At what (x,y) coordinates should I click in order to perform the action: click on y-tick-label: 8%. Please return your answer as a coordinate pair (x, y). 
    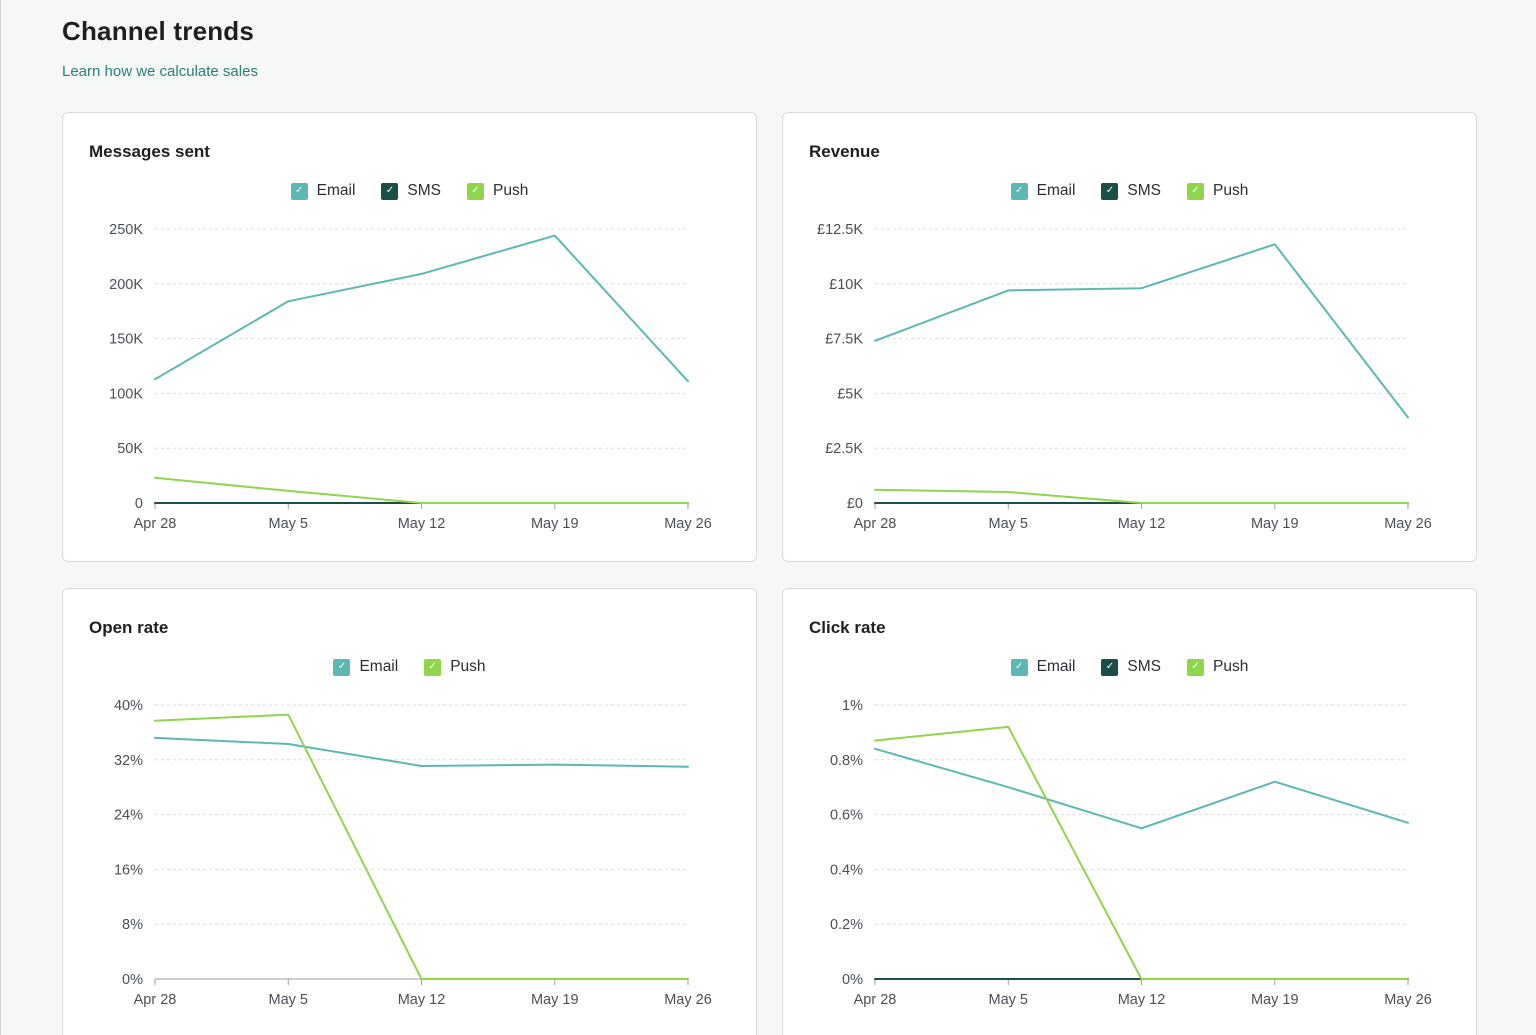
    Looking at the image, I should click on (132, 925).